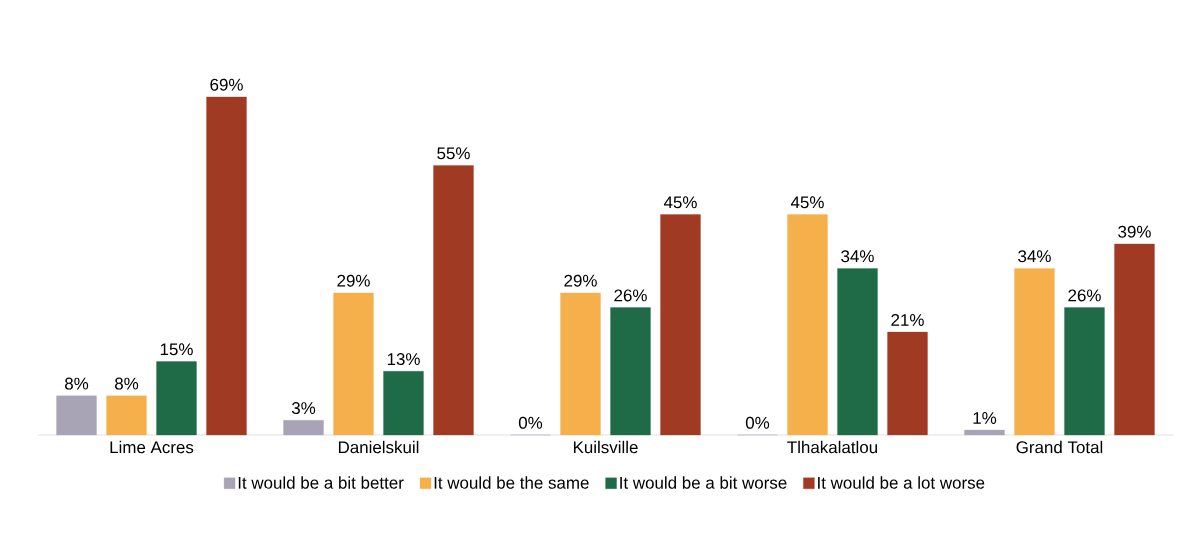  I want to click on data-label: 3%, so click(303, 408).